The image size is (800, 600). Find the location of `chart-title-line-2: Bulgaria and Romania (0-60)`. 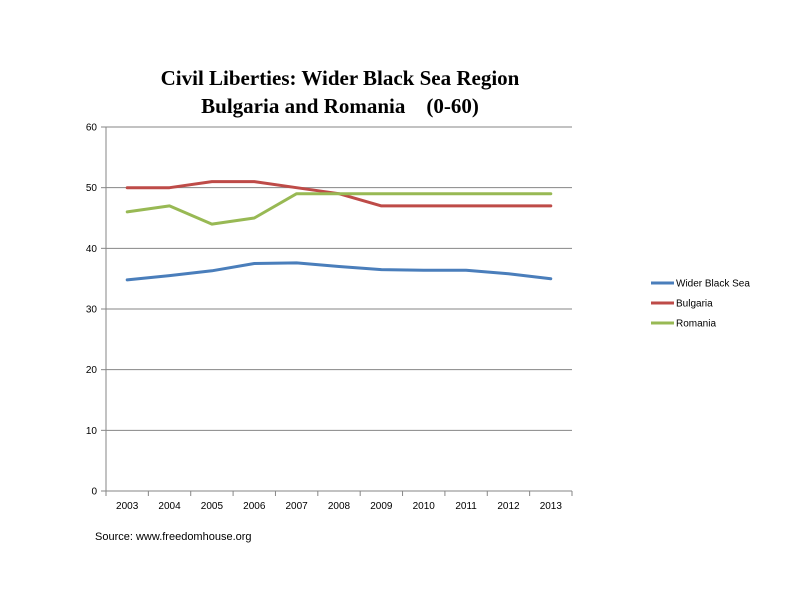

chart-title-line-2: Bulgaria and Romania (0-60) is located at coordinates (340, 106).